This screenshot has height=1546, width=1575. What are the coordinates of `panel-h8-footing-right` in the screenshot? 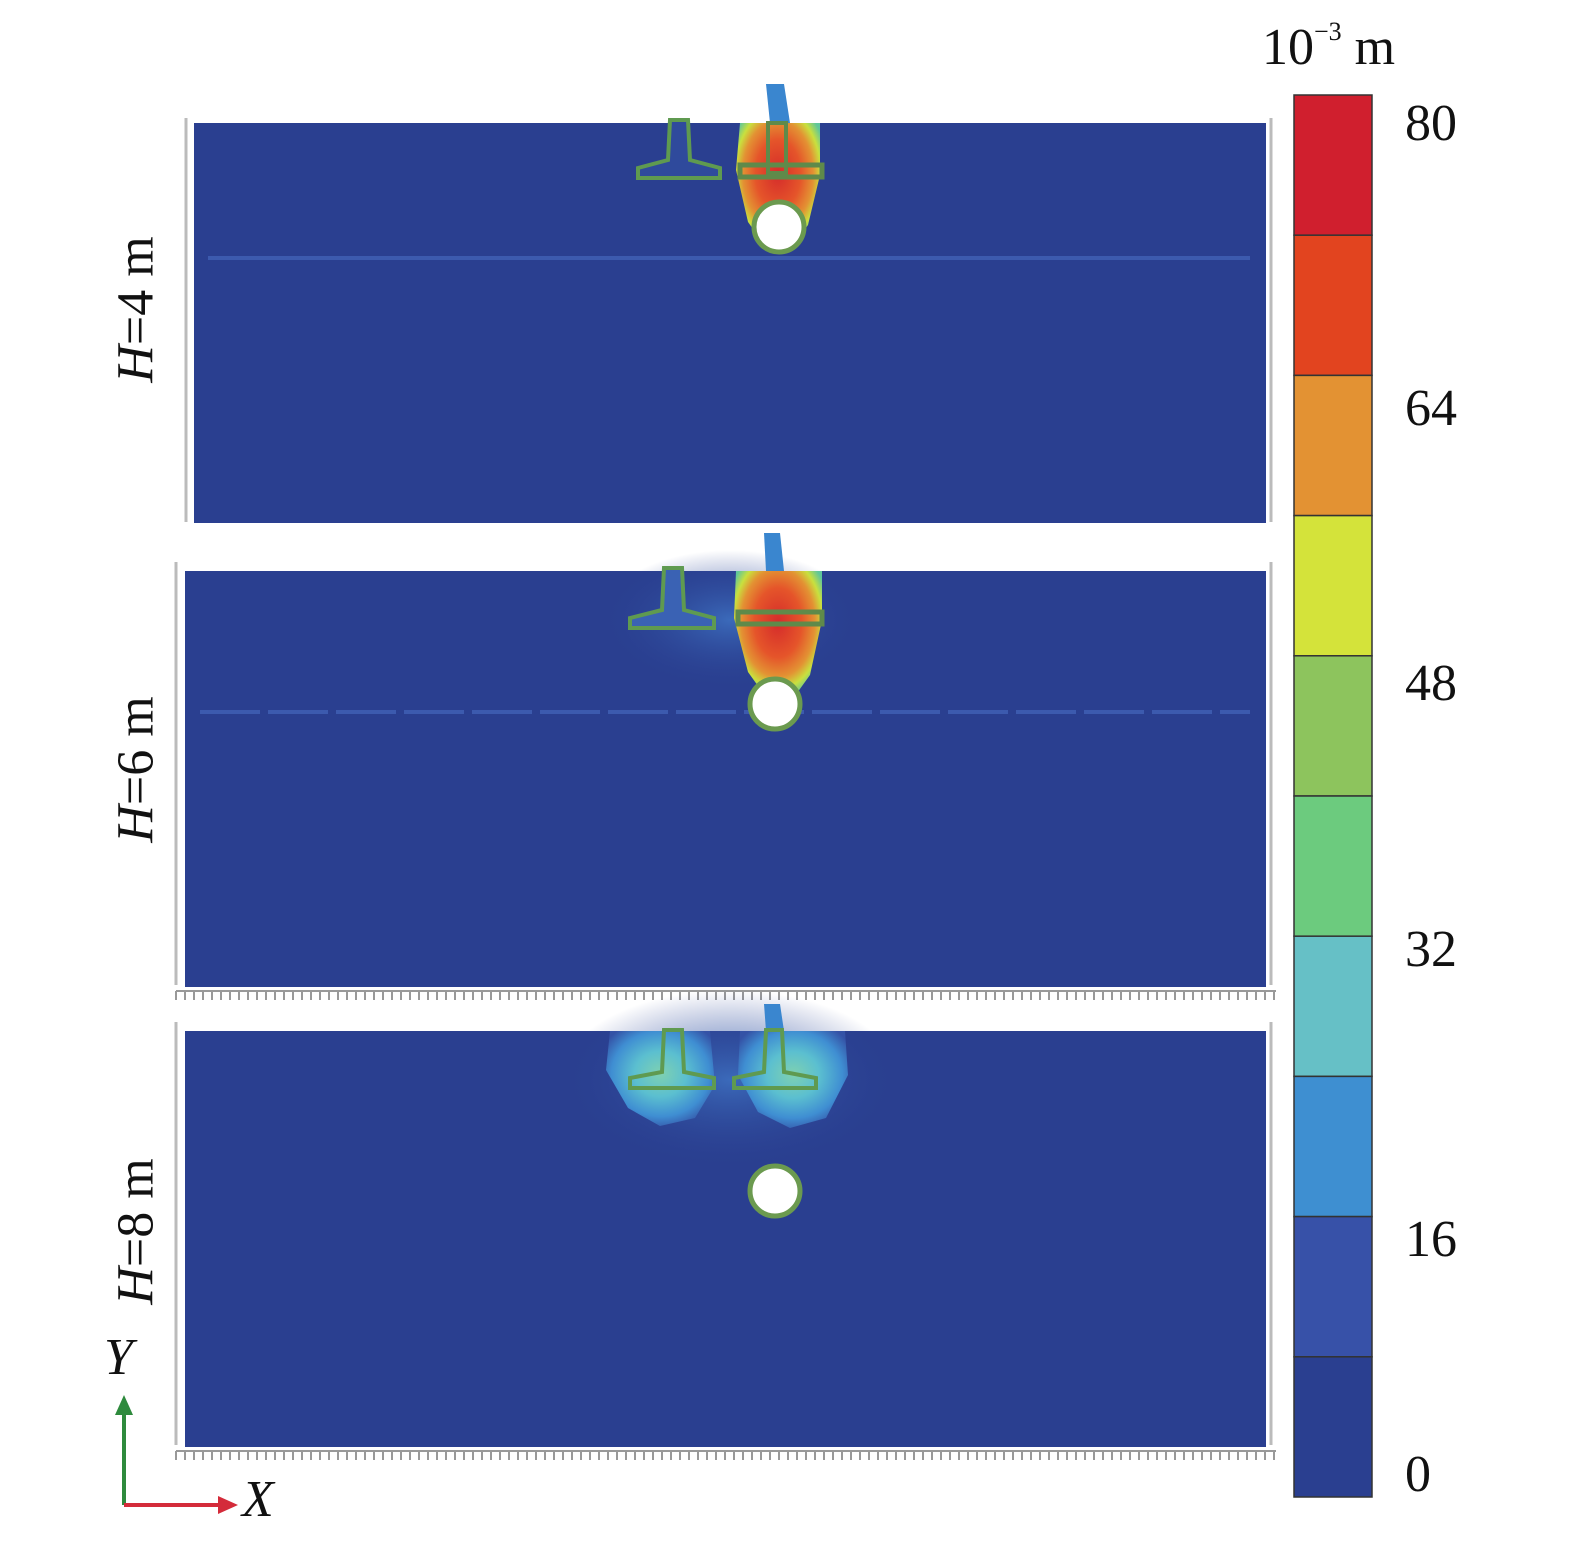 It's located at (775, 1059).